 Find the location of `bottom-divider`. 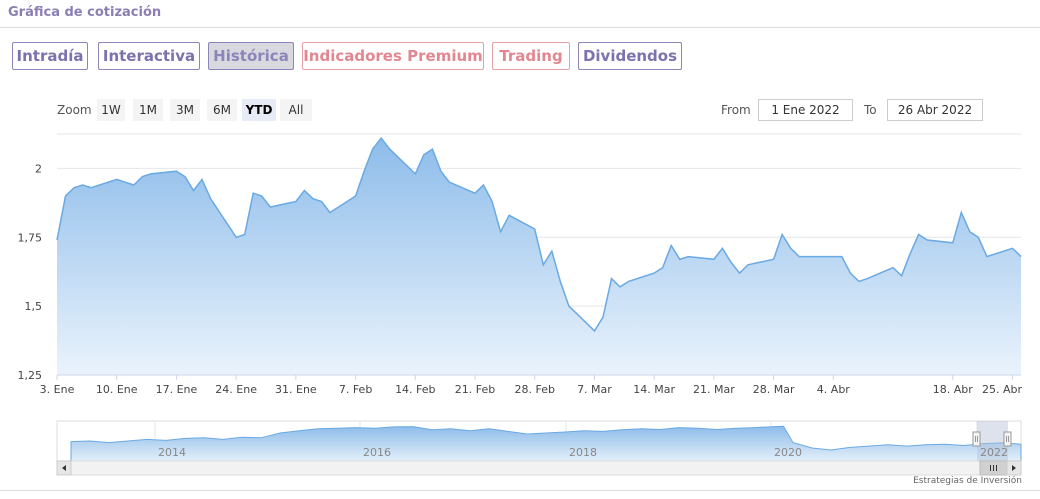

bottom-divider is located at coordinates (520, 490).